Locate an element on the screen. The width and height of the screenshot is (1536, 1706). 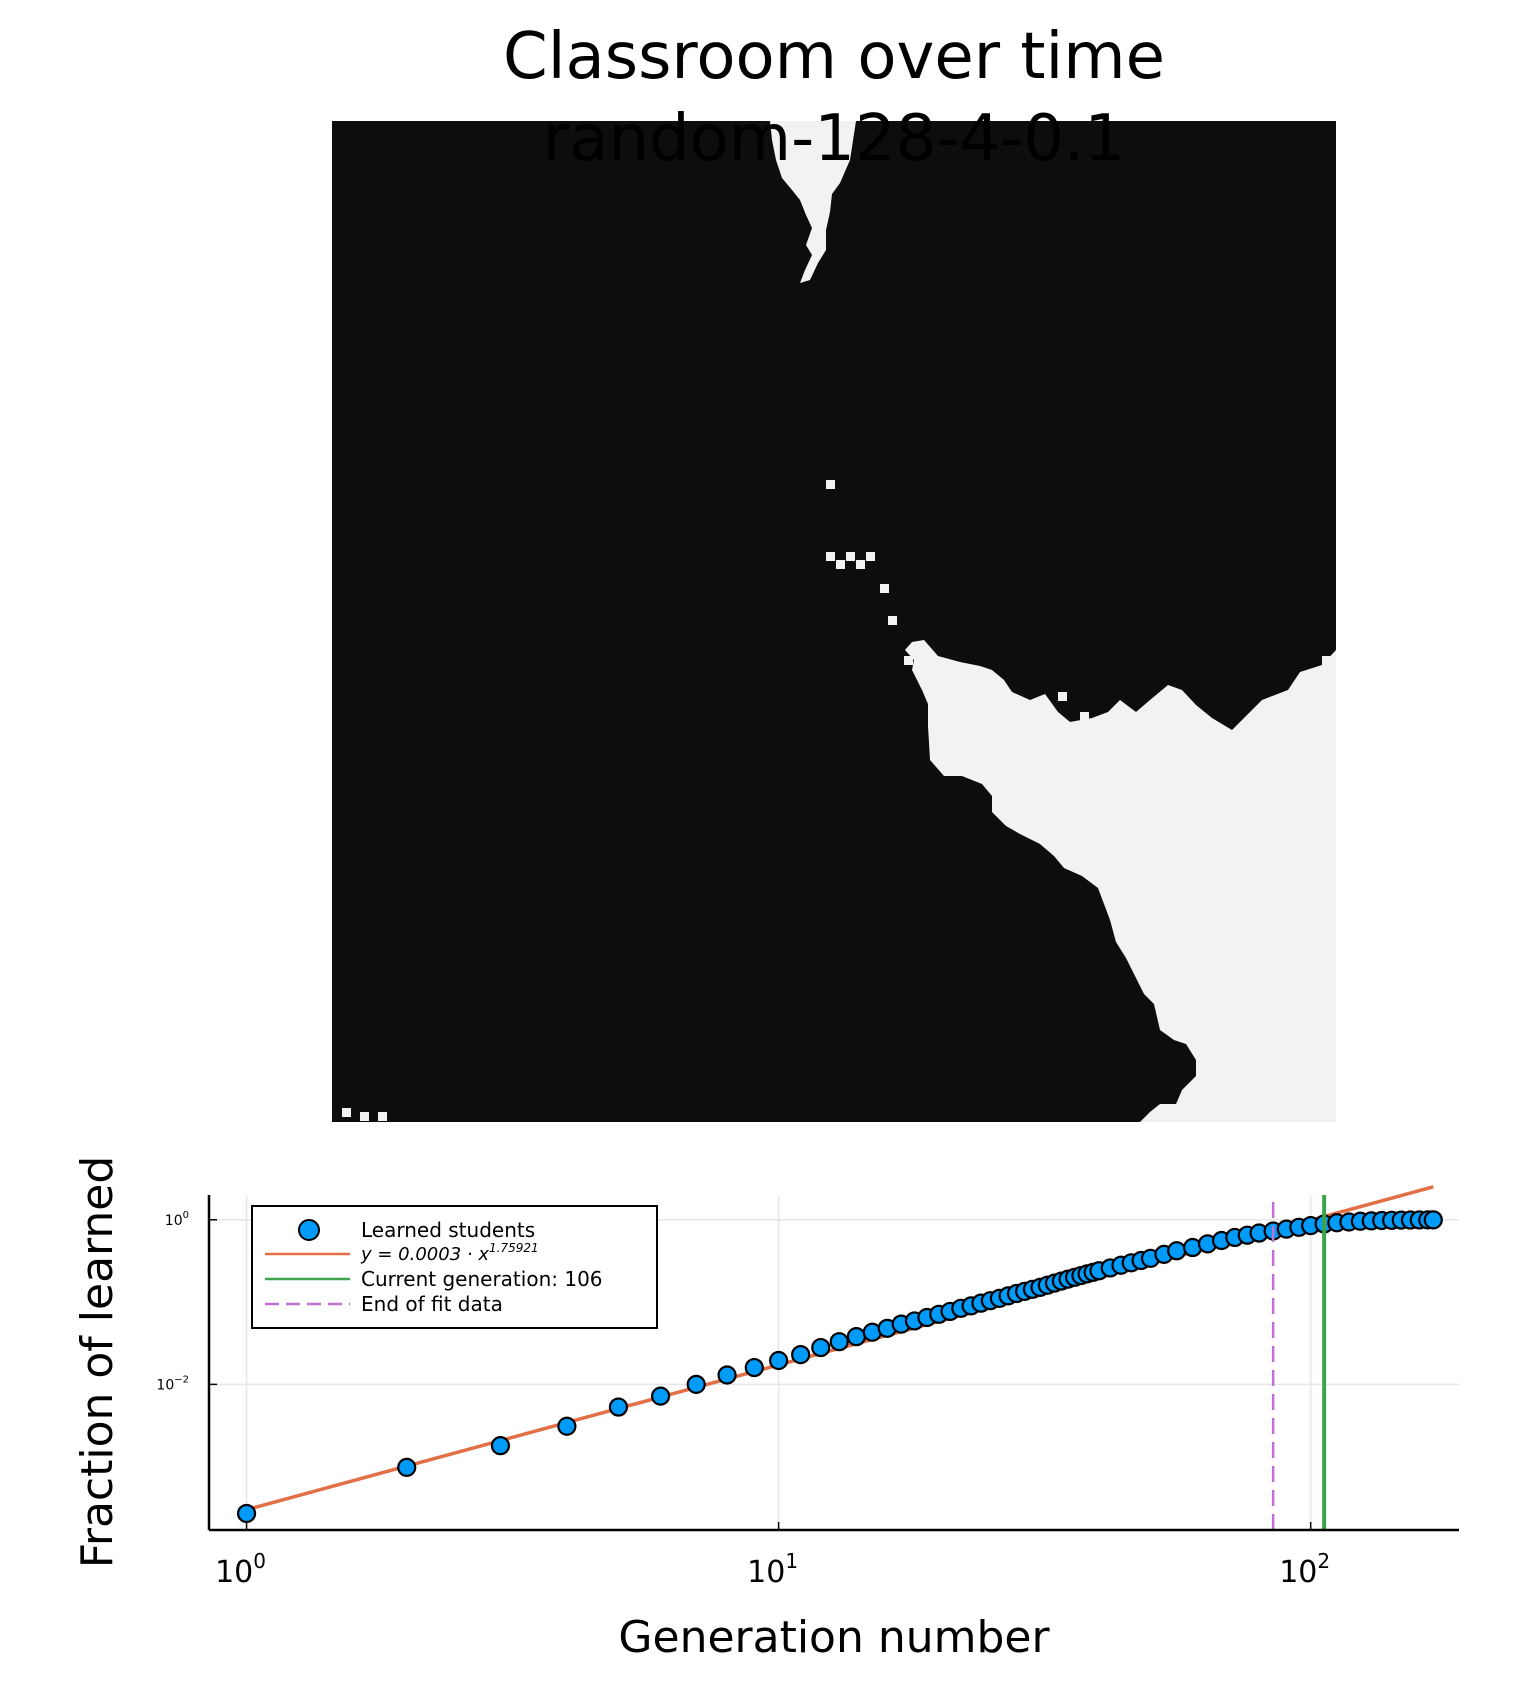
y-tick-exponent: −2 is located at coordinates (181, 1379).